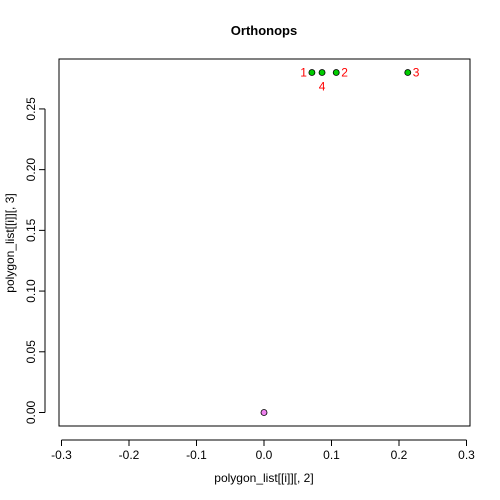 This screenshot has height=500, width=500. What do you see at coordinates (263, 478) in the screenshot?
I see `x-axis-label: polygon_list[[i]][, 2]` at bounding box center [263, 478].